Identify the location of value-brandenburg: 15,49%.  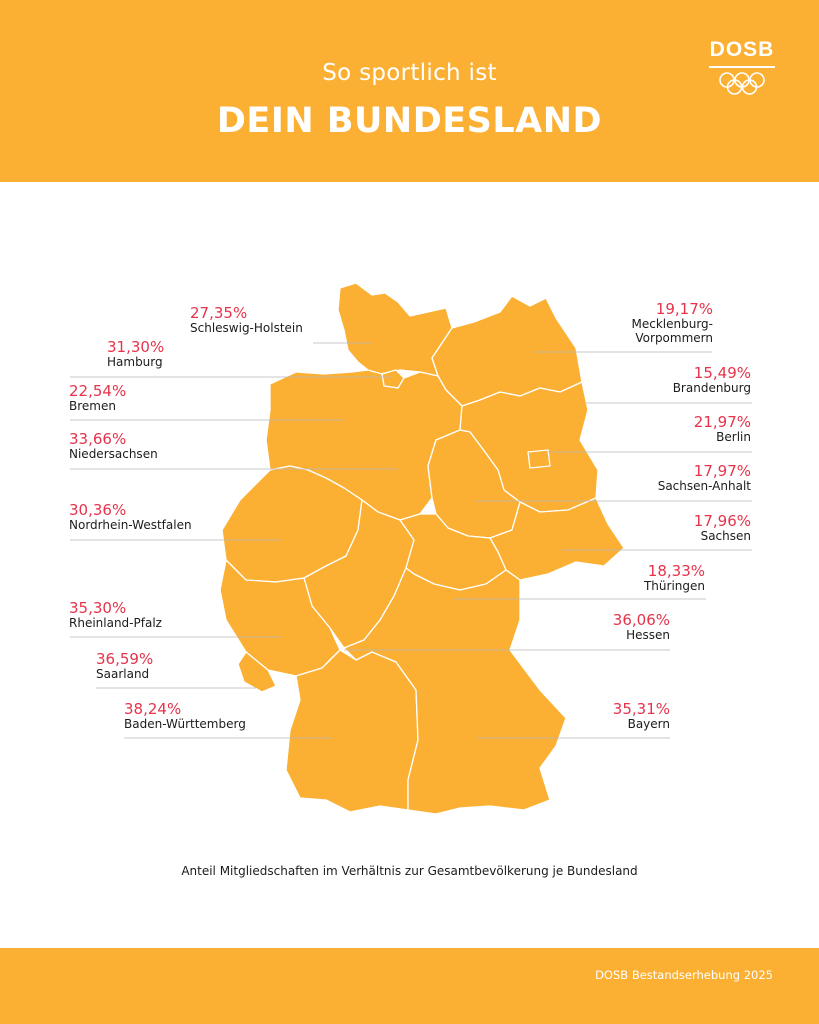
(722, 373).